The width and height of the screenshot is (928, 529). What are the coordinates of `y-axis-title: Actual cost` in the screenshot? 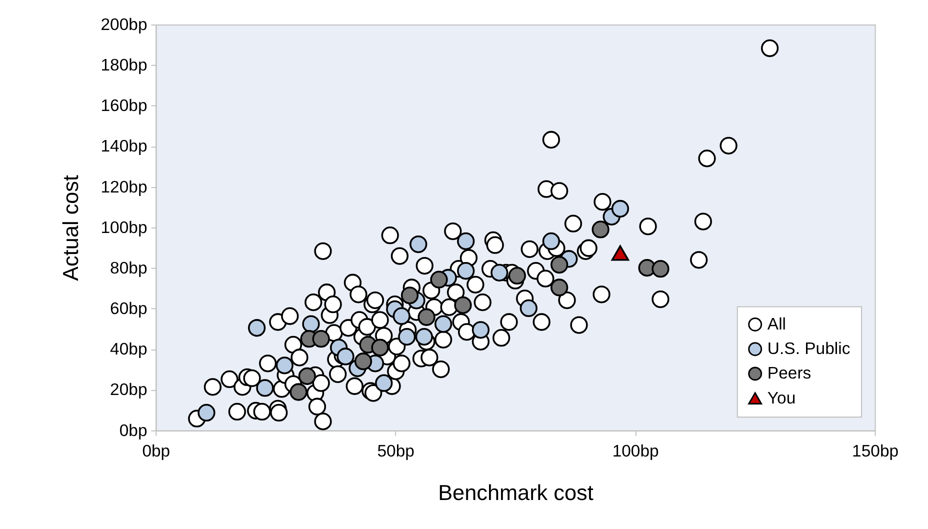 It's located at (71, 227).